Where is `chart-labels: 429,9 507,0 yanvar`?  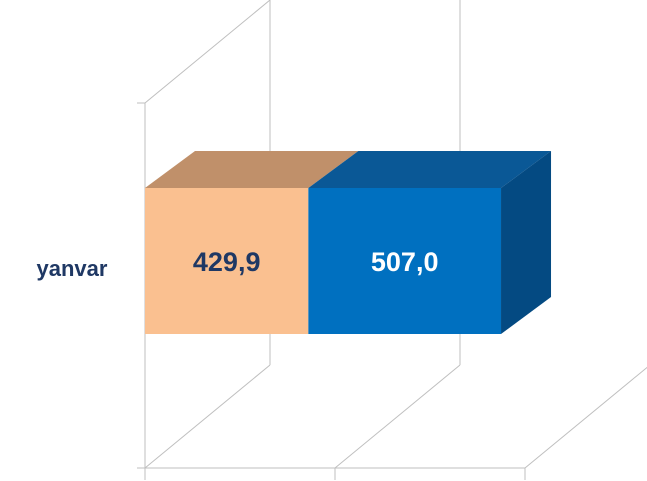
chart-labels: 429,9 507,0 yanvar is located at coordinates (238, 264).